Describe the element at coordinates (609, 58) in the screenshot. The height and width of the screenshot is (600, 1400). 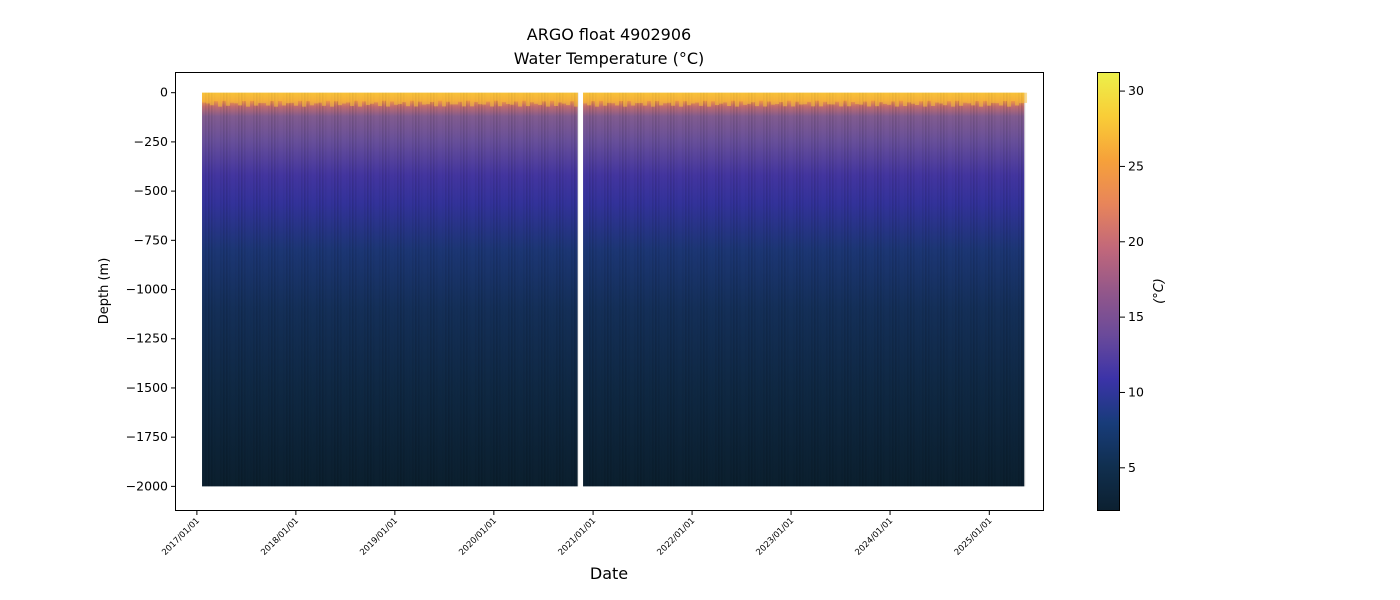
I see `chart-subtitle: Water Temperature (°C)` at that location.